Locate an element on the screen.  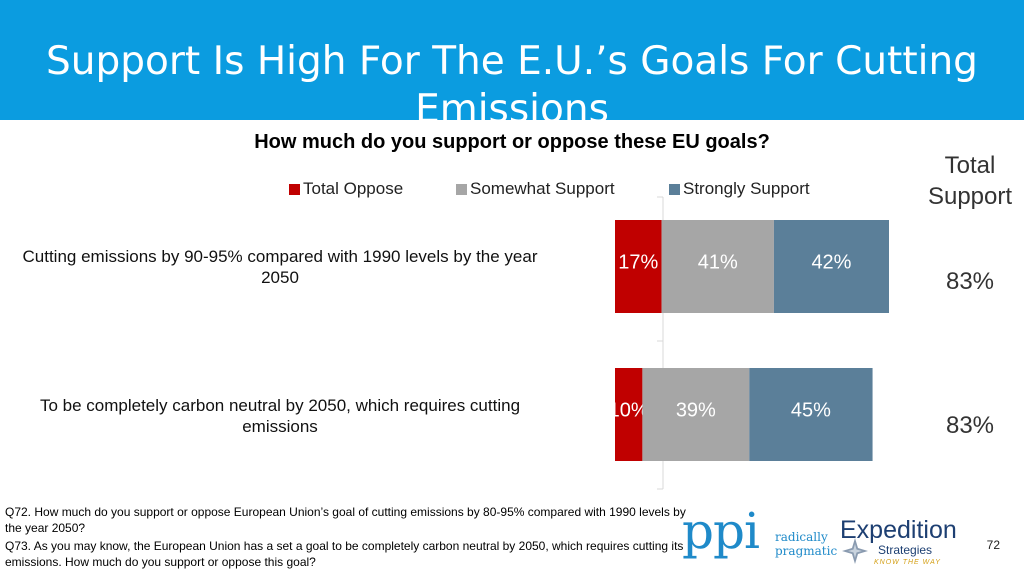
total-support-header: Total Support is located at coordinates (970, 181).